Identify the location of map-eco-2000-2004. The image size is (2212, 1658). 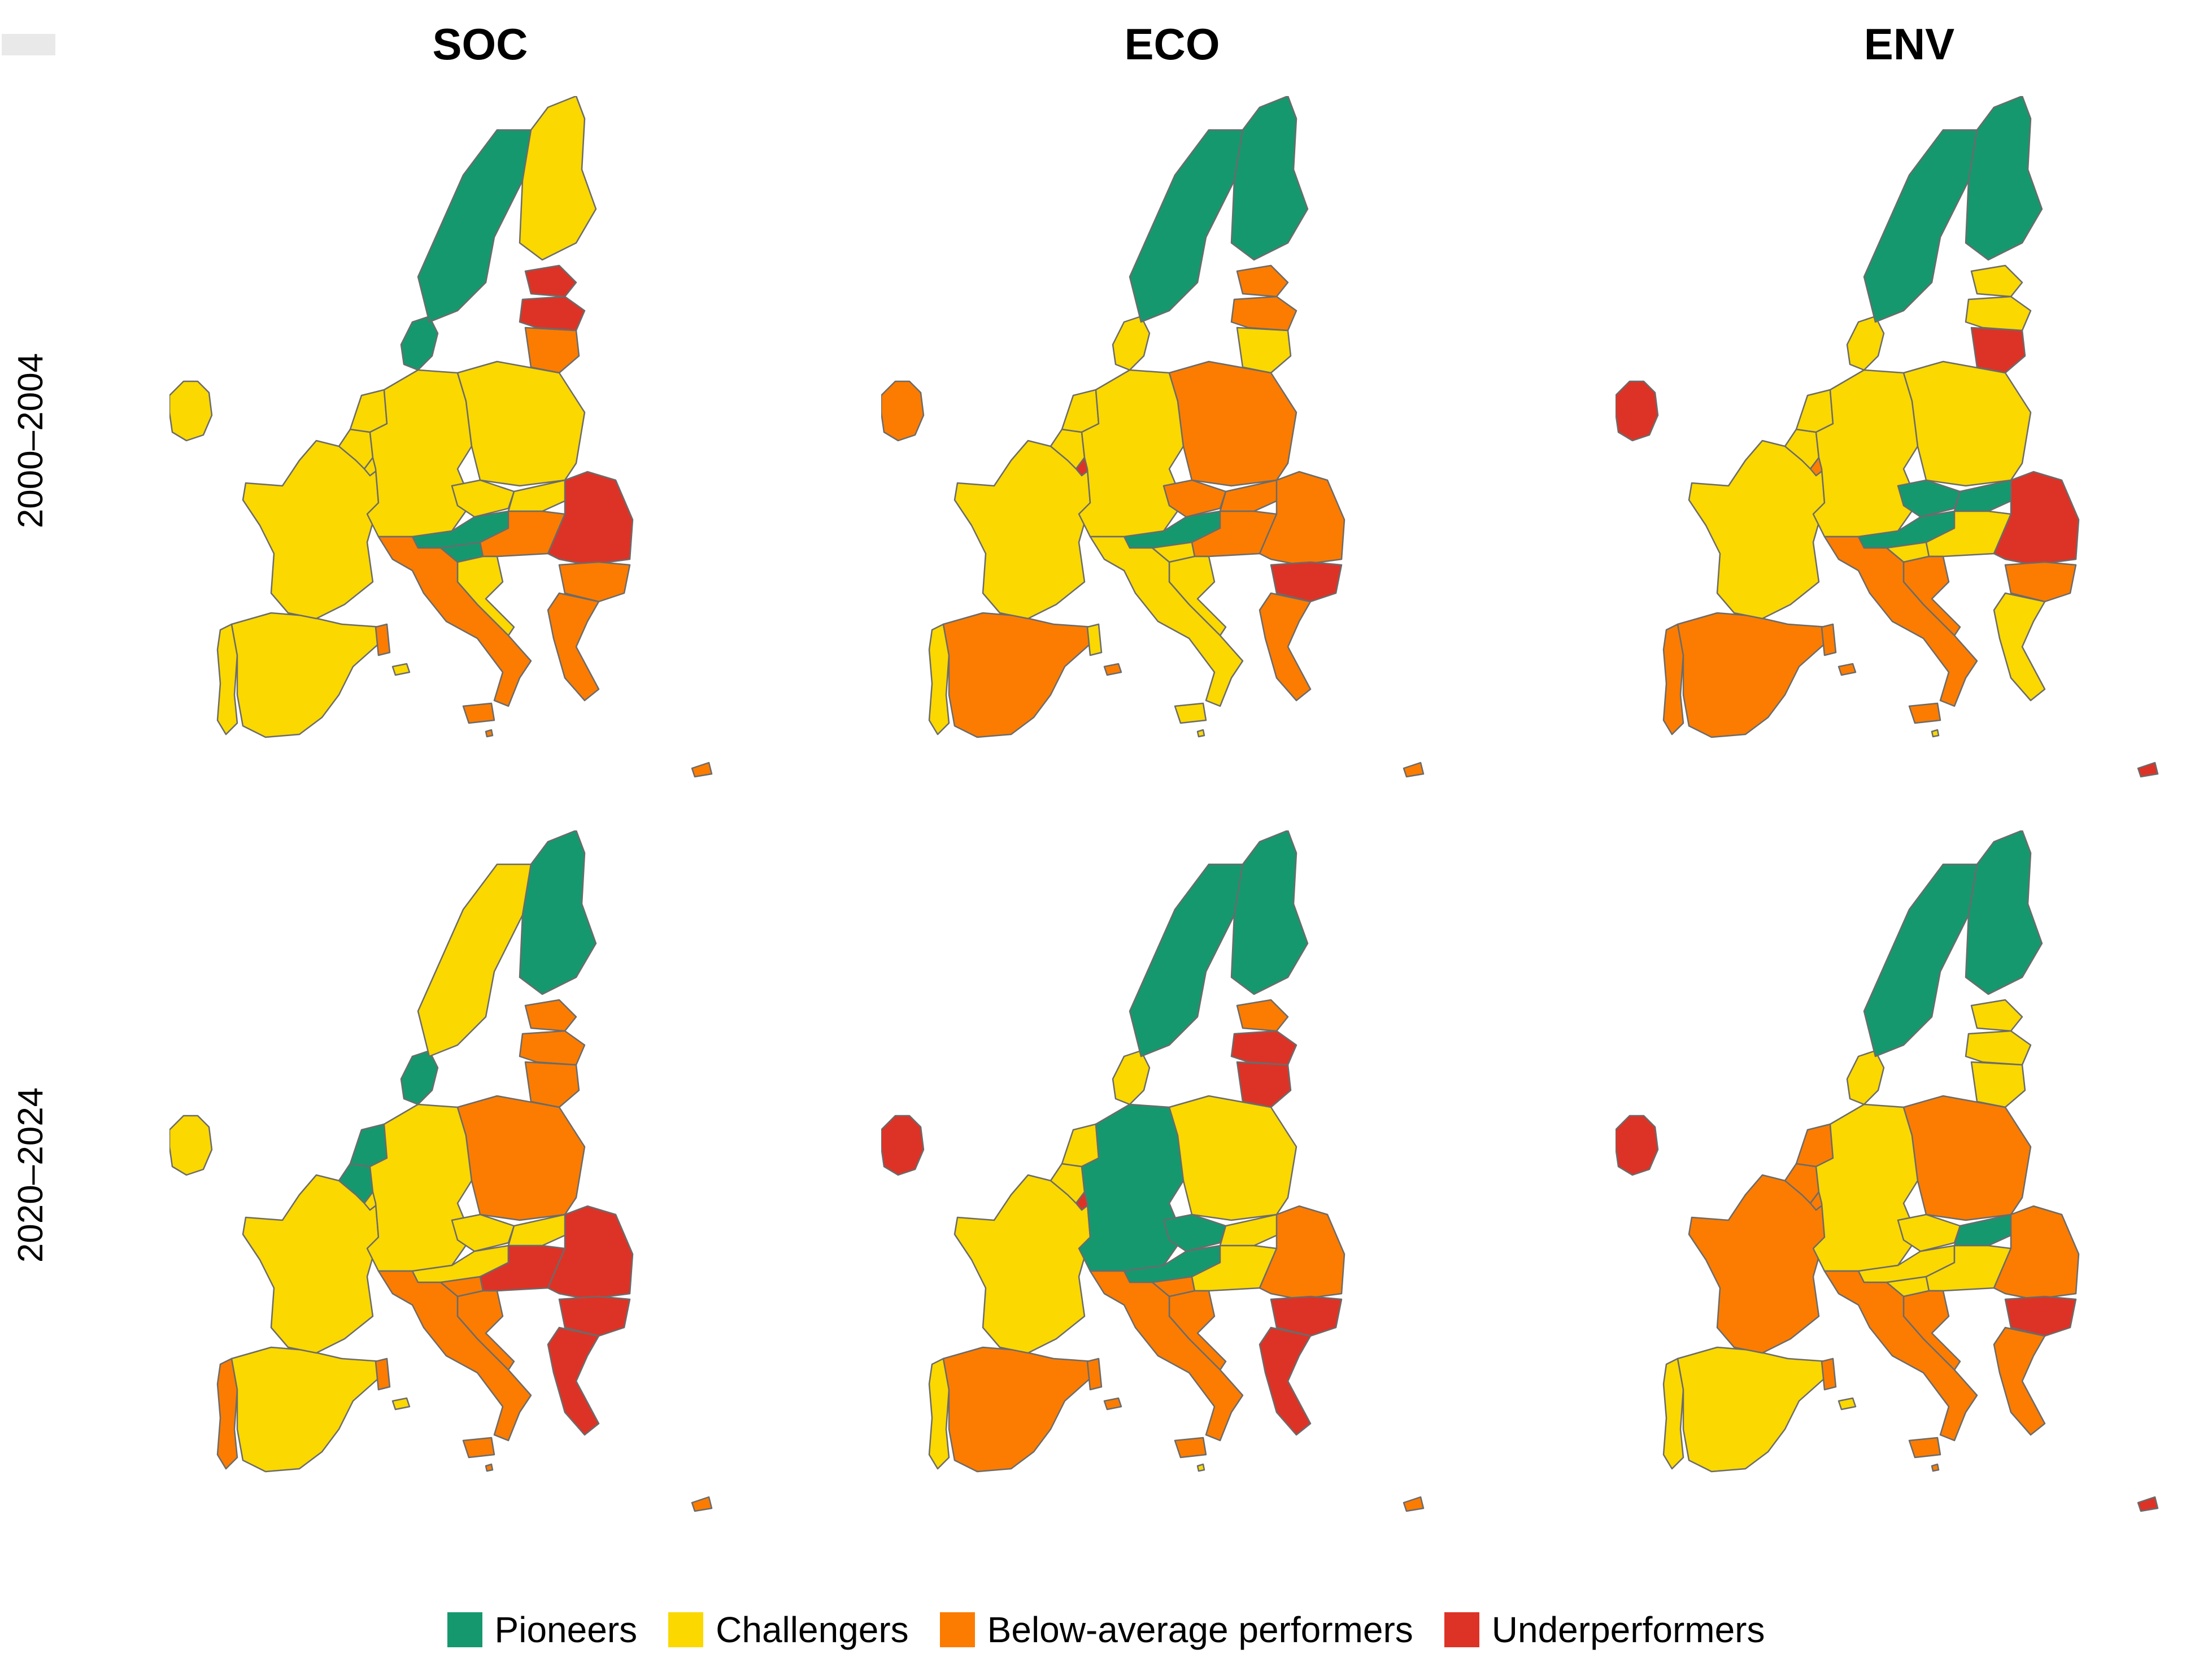
(1192, 460).